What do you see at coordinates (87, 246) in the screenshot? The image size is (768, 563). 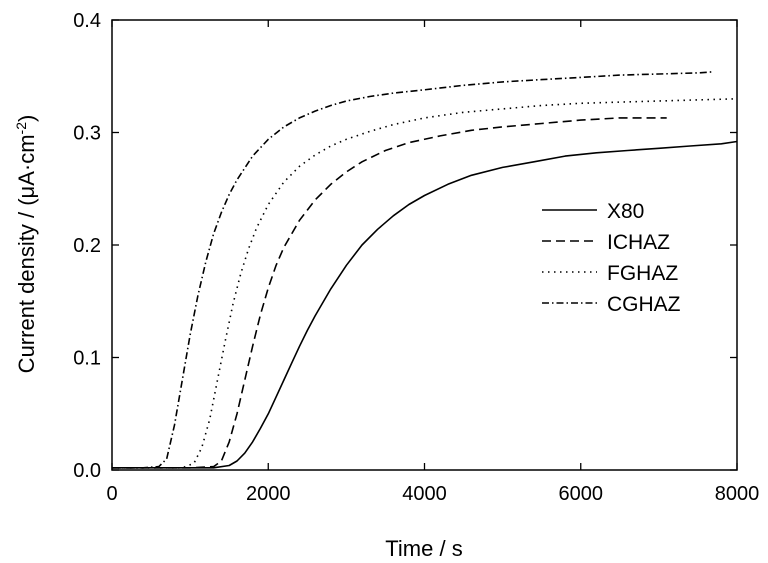 I see `y-tick-label: 0.2` at bounding box center [87, 246].